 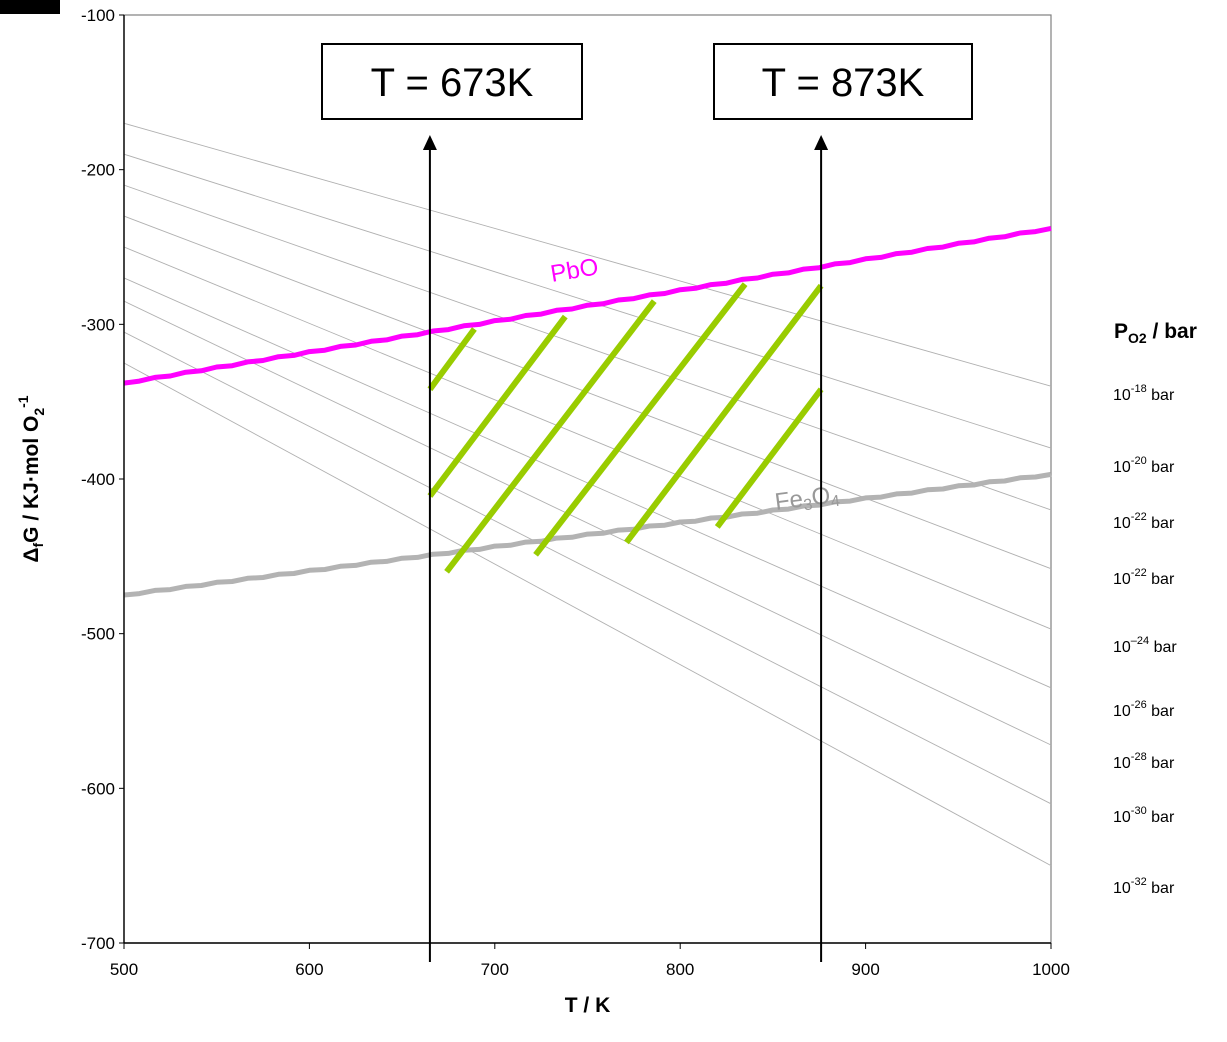 What do you see at coordinates (98, 943) in the screenshot?
I see `y-tick-label: -700` at bounding box center [98, 943].